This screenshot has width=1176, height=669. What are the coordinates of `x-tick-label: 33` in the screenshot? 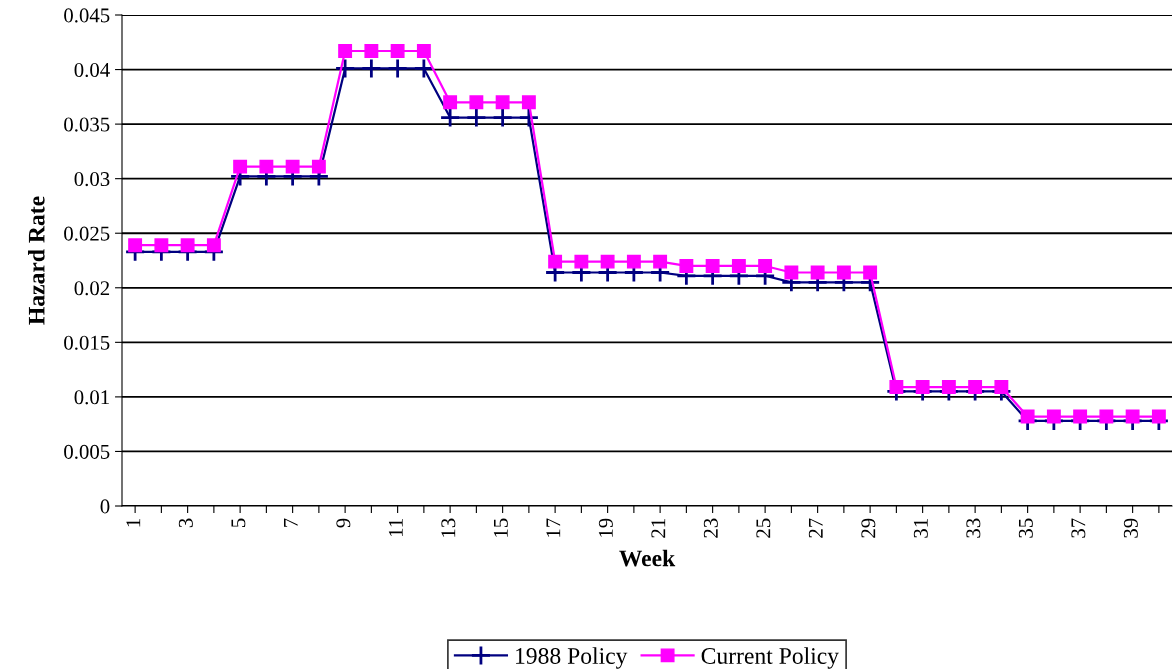 It's located at (973, 528).